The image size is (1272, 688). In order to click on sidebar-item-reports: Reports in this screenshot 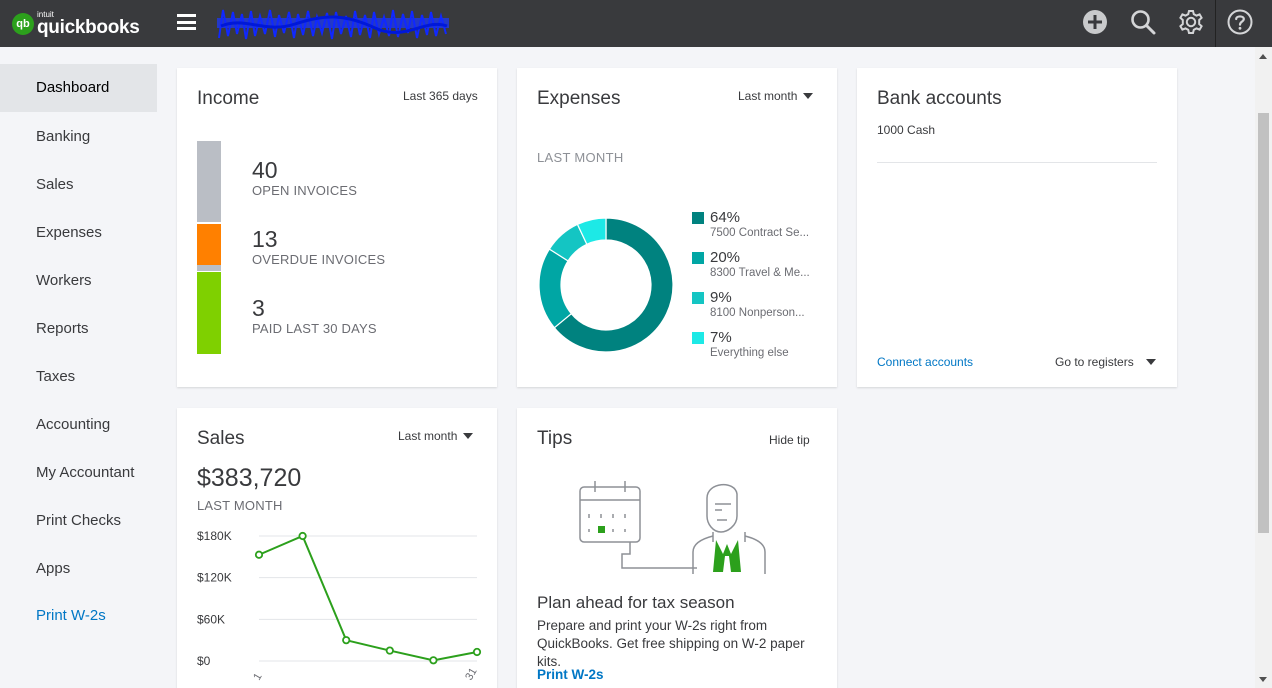, I will do `click(62, 328)`.